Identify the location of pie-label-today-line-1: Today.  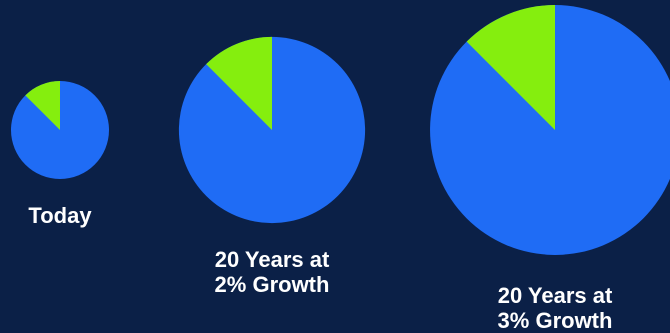
(60, 215).